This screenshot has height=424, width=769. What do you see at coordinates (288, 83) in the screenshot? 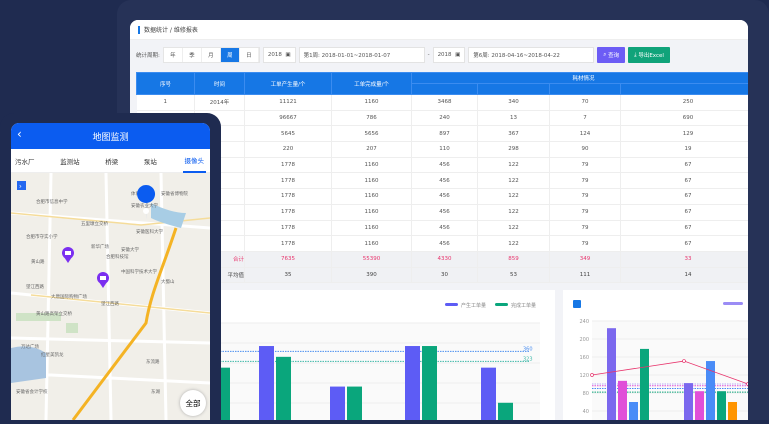
I see `col-header: 工单产生量/个` at bounding box center [288, 83].